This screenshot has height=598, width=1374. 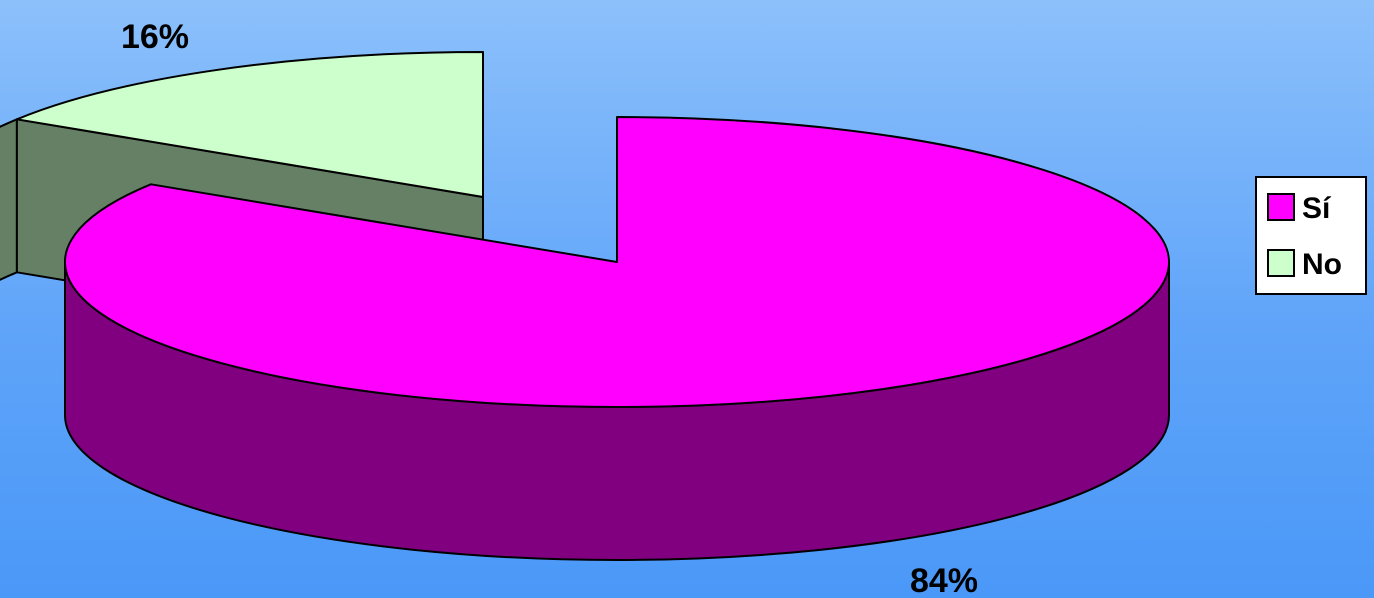 What do you see at coordinates (944, 580) in the screenshot?
I see `data-label-si: 84%` at bounding box center [944, 580].